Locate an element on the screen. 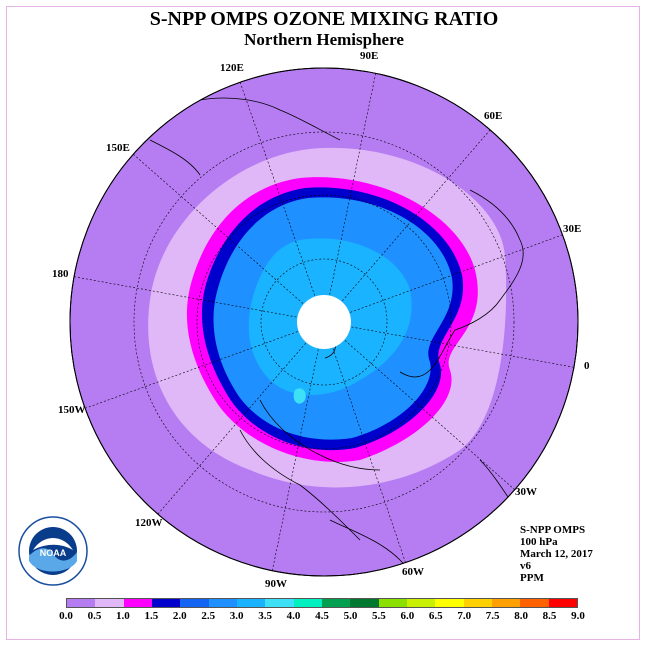 Image resolution: width=648 pixels, height=648 pixels. colorbar-tick-label: 5.0 is located at coordinates (350, 616).